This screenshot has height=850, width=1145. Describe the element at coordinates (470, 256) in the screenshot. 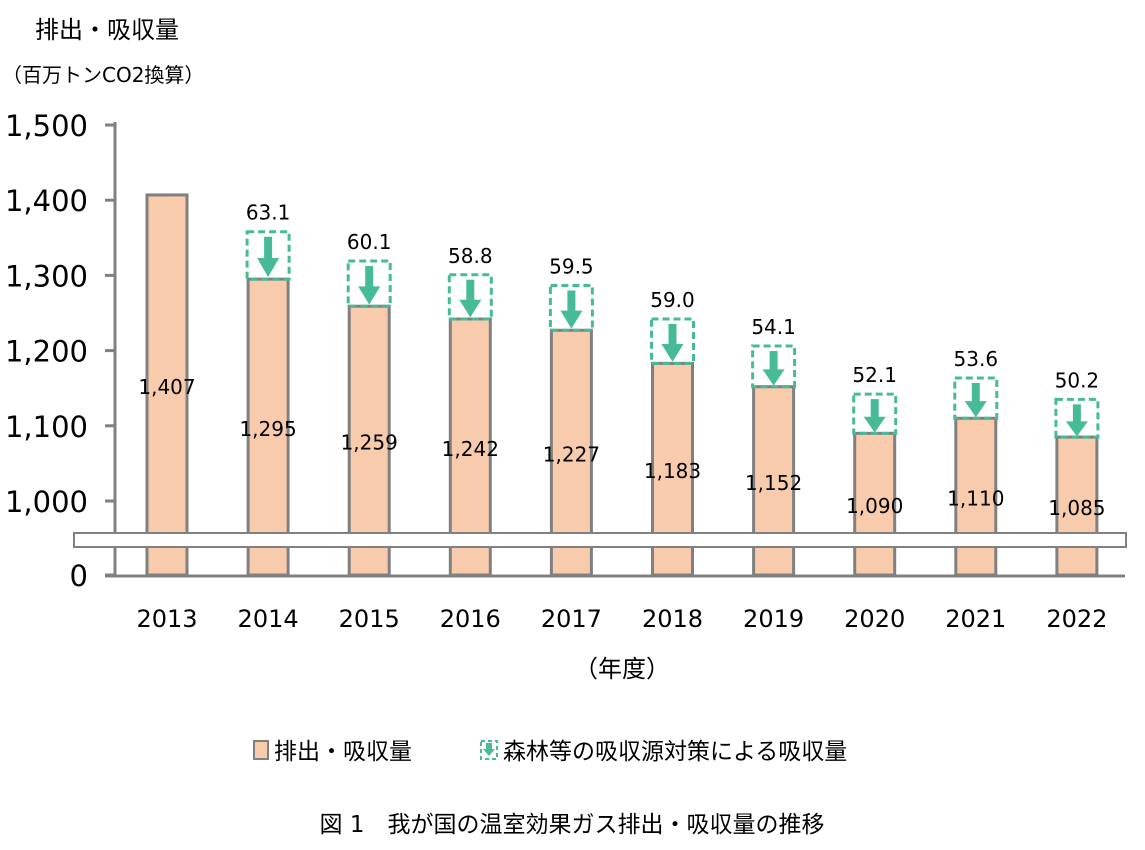

I see `absorption-value-label: 58.8` at that location.